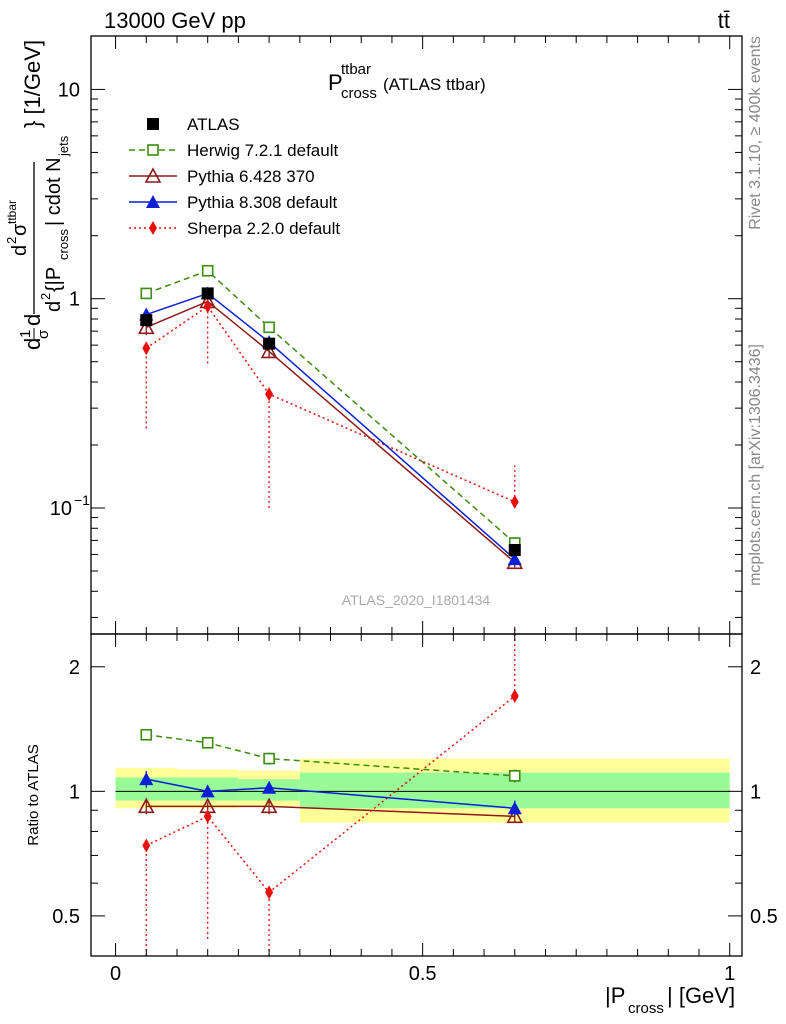 Image resolution: width=786 pixels, height=1024 pixels. Describe the element at coordinates (724, 20) in the screenshot. I see `process-label: tt̄` at that location.